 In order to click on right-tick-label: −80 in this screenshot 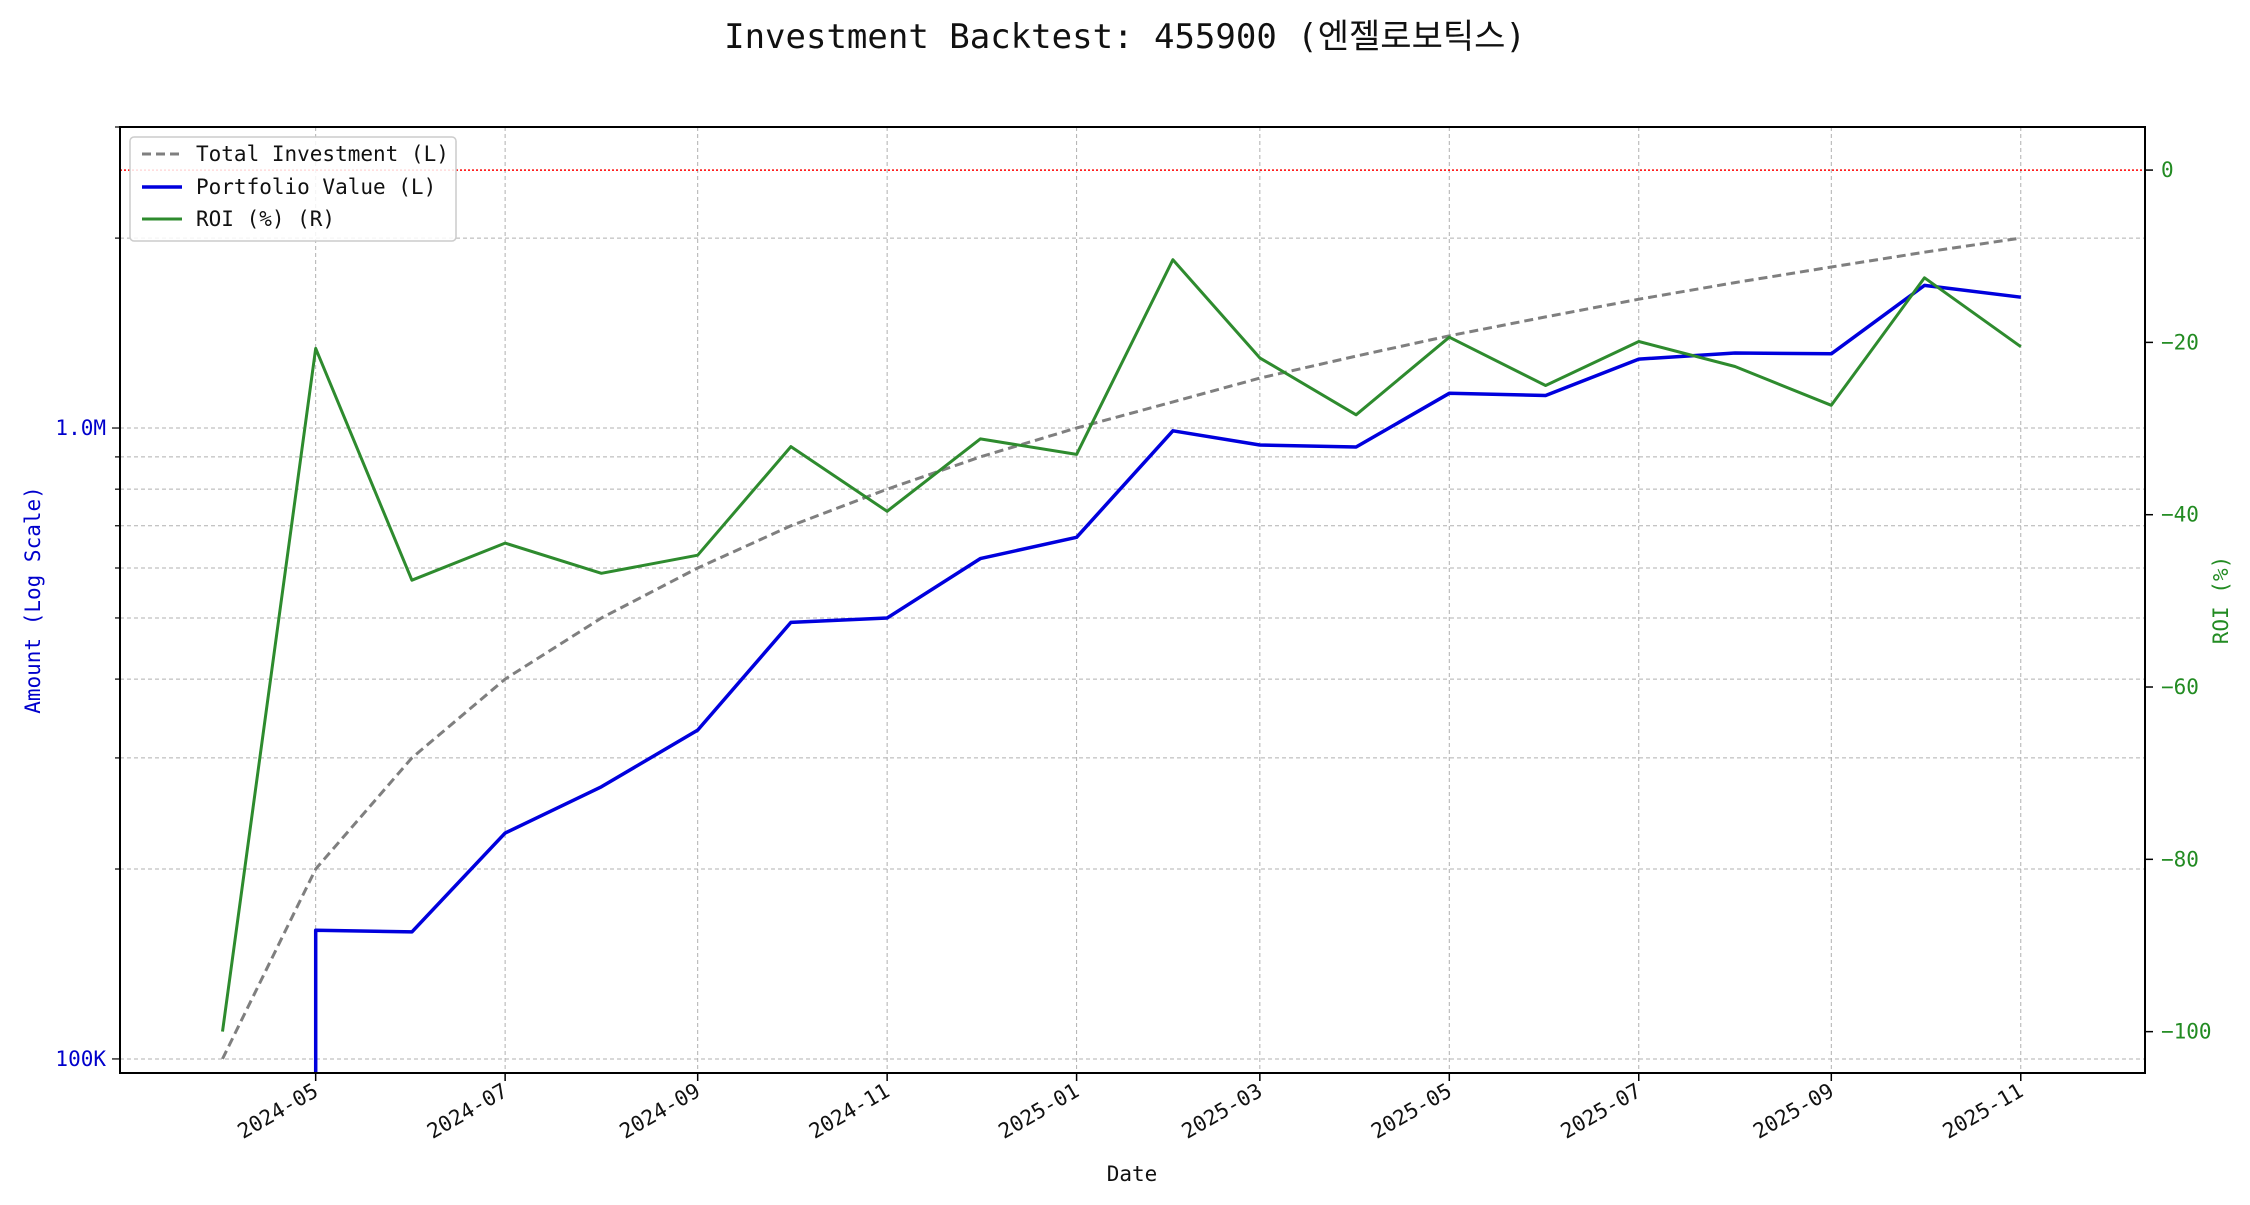, I will do `click(2180, 859)`.